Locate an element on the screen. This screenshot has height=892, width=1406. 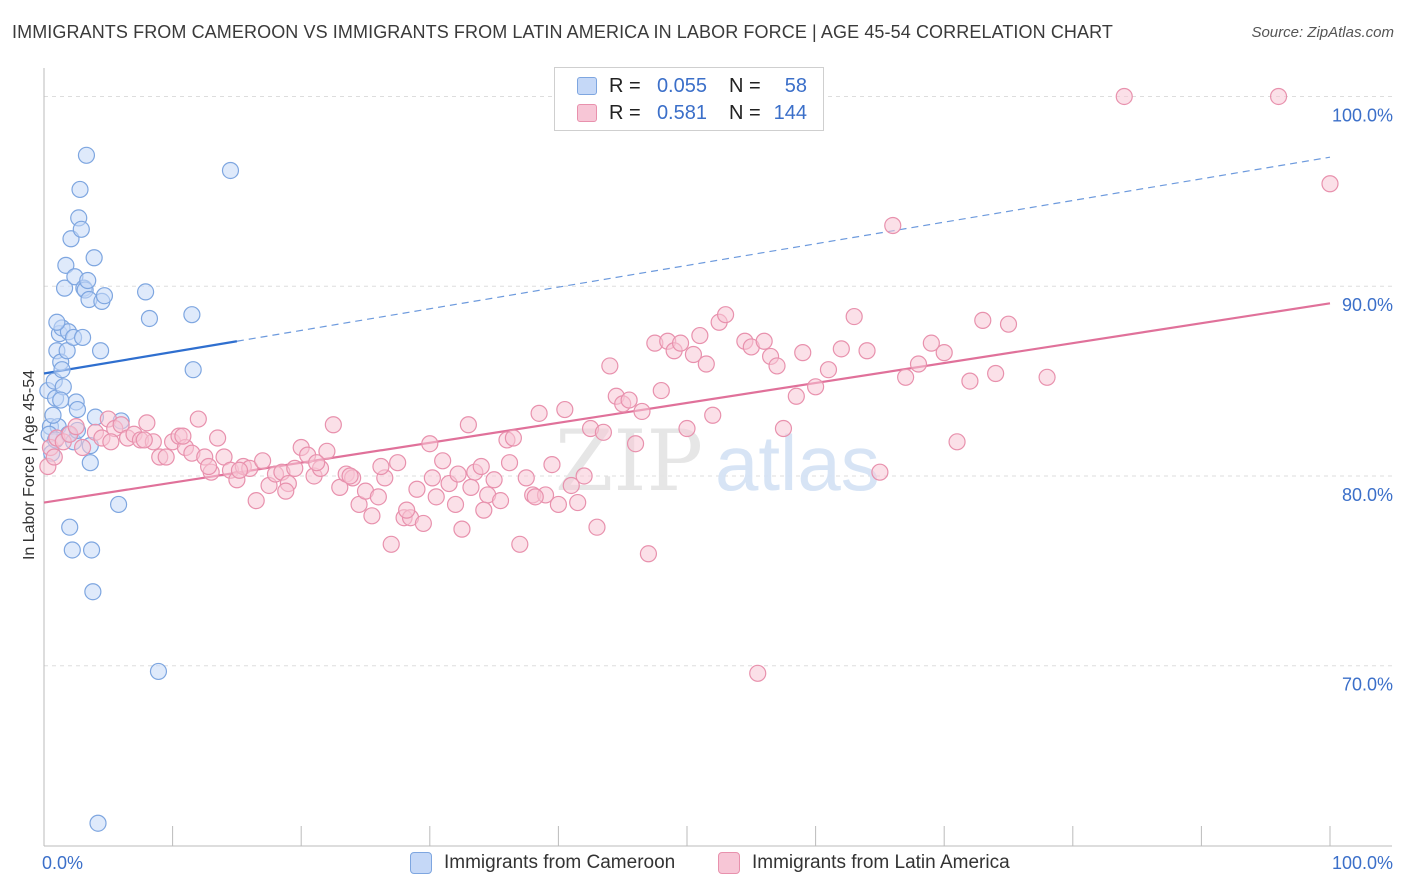
trendline-cameroon is located at coordinates (140, 357).